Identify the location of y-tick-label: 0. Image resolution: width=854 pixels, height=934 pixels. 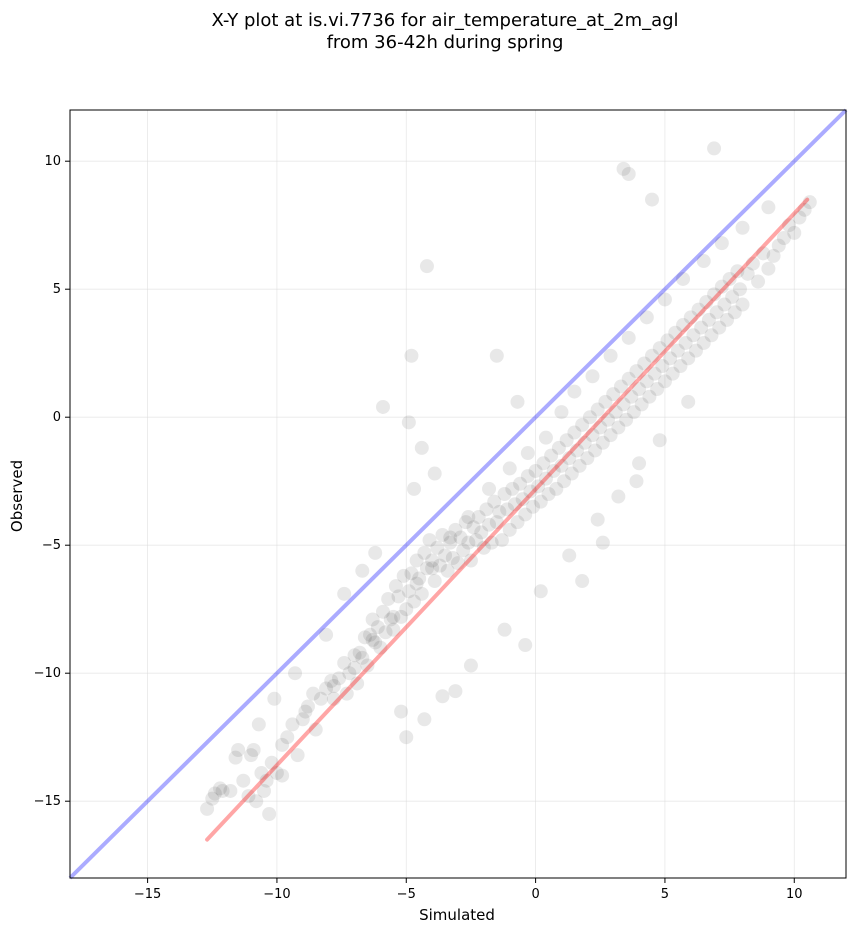
(57, 417).